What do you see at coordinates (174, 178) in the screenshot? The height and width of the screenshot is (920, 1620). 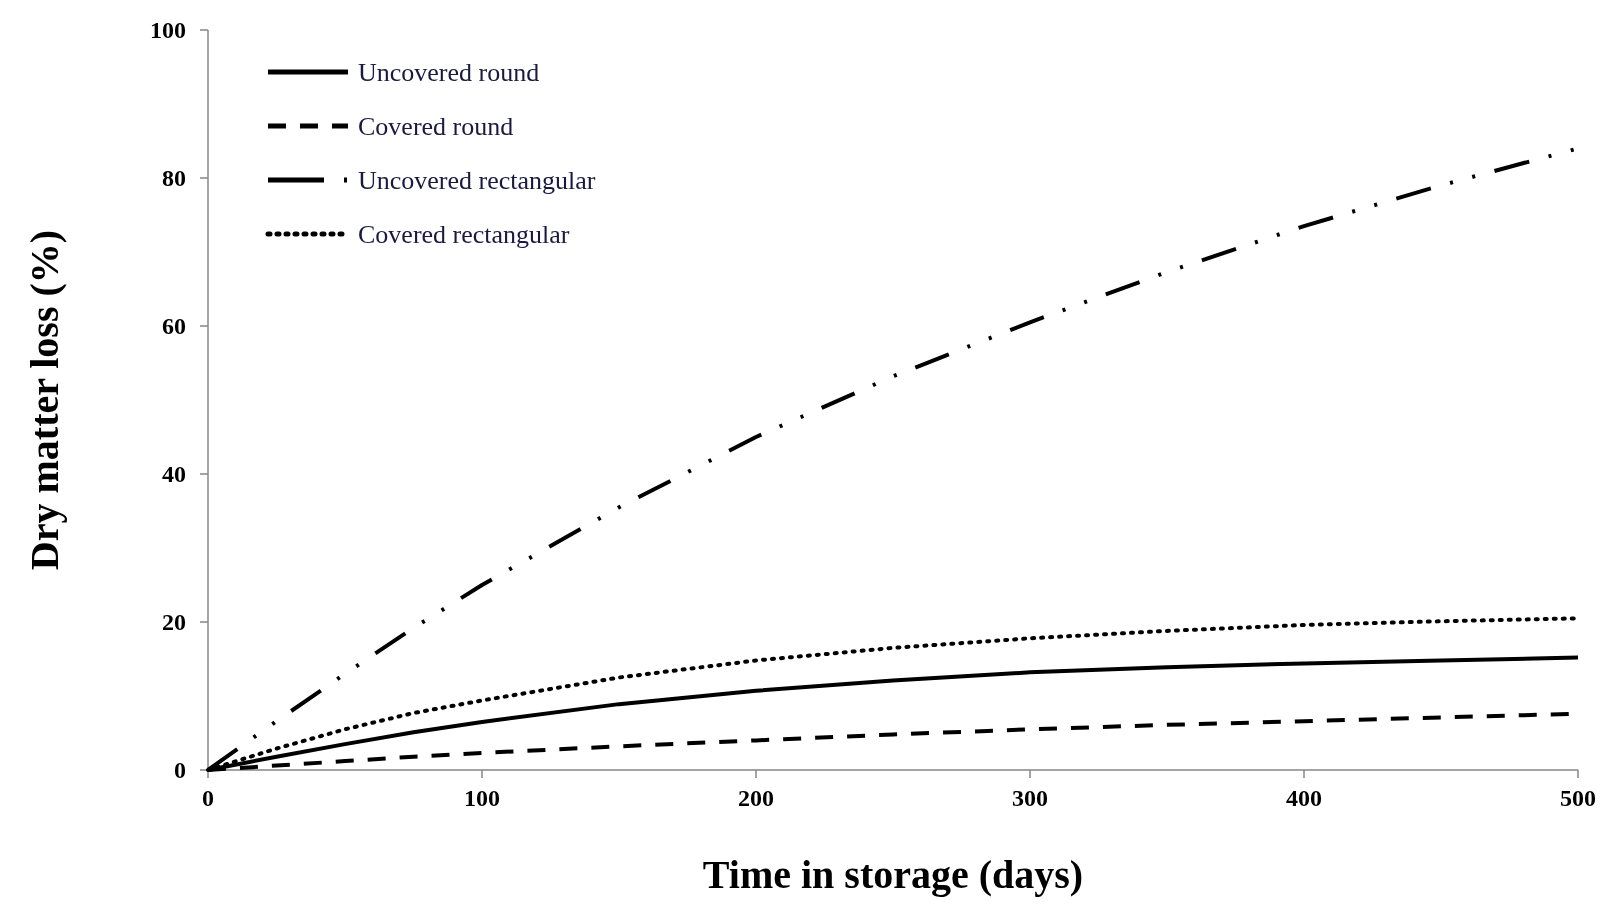 I see `y-tick-label: 80` at bounding box center [174, 178].